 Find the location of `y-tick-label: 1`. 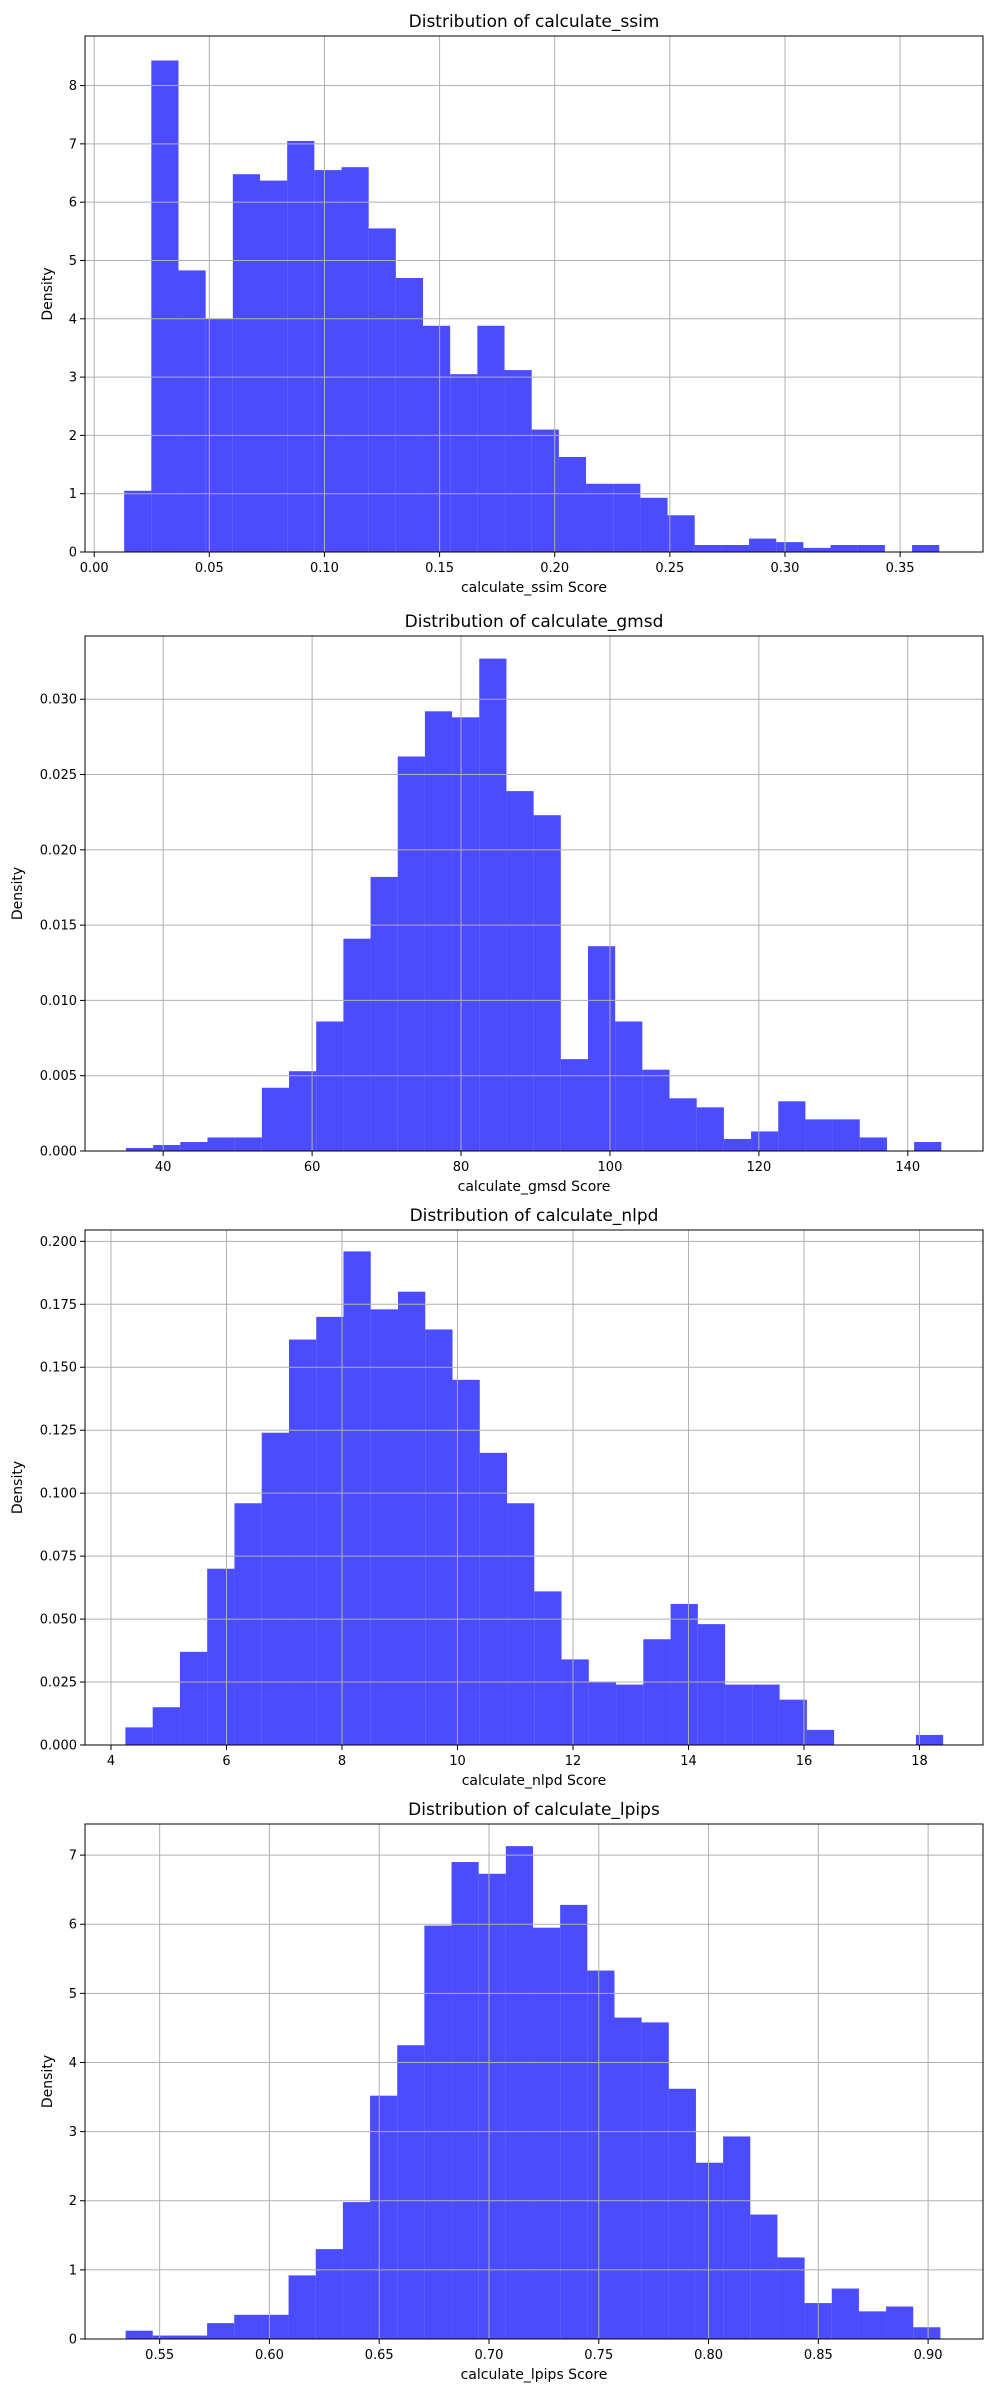

y-tick-label: 1 is located at coordinates (73, 494).